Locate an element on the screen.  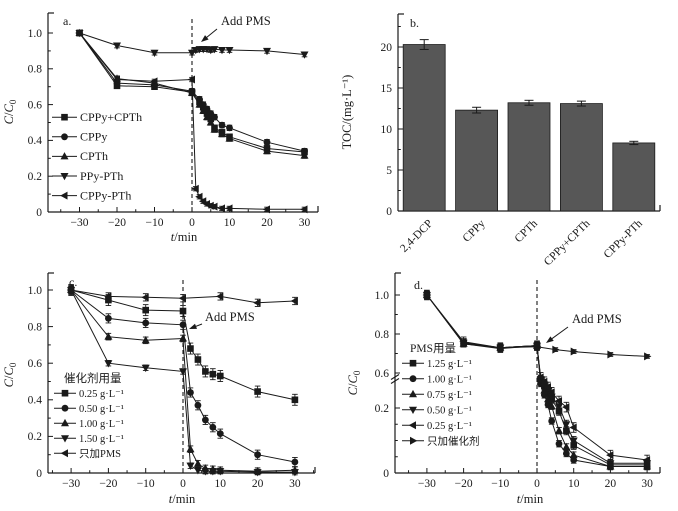
legend-item: 1.00 g·L⁻¹ is located at coordinates (437, 380).